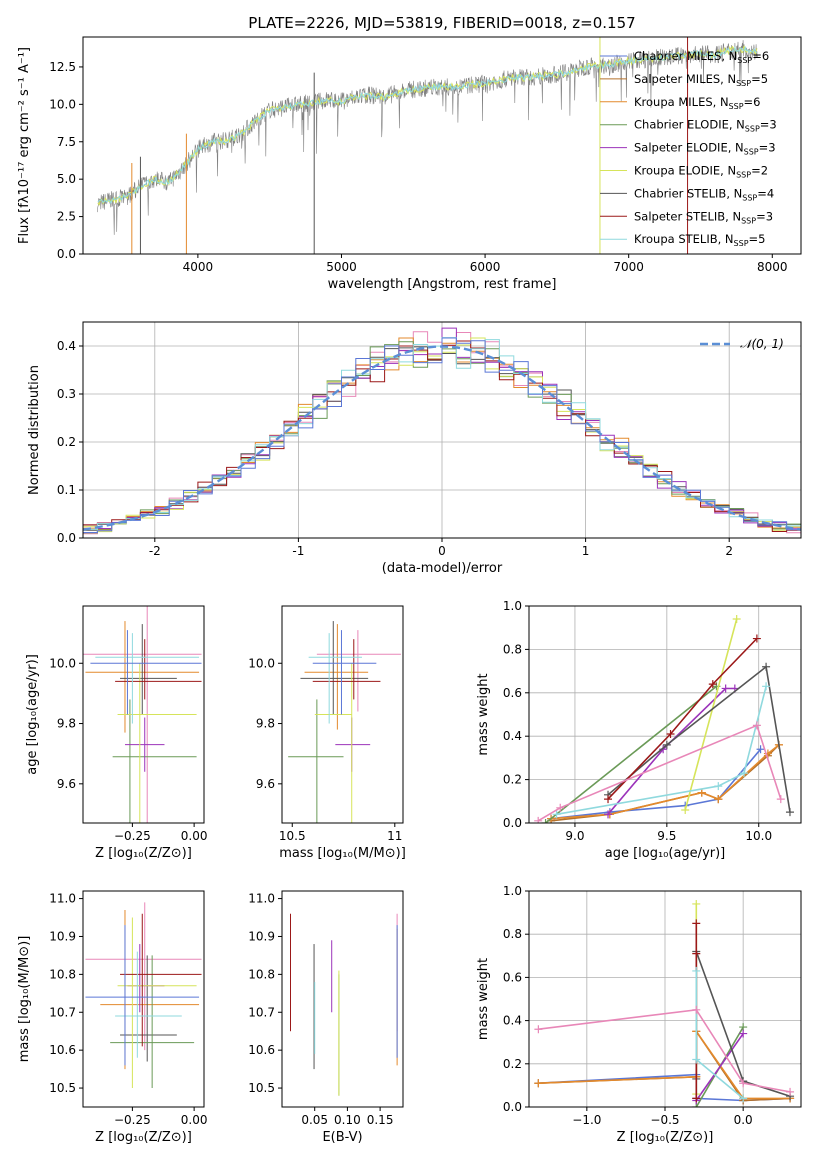 The image size is (819, 1170). I want to click on y-axis-label: Flux [fλ10⁻¹⁷ erg cm⁻² s⁻¹ A⁻¹], so click(24, 145).